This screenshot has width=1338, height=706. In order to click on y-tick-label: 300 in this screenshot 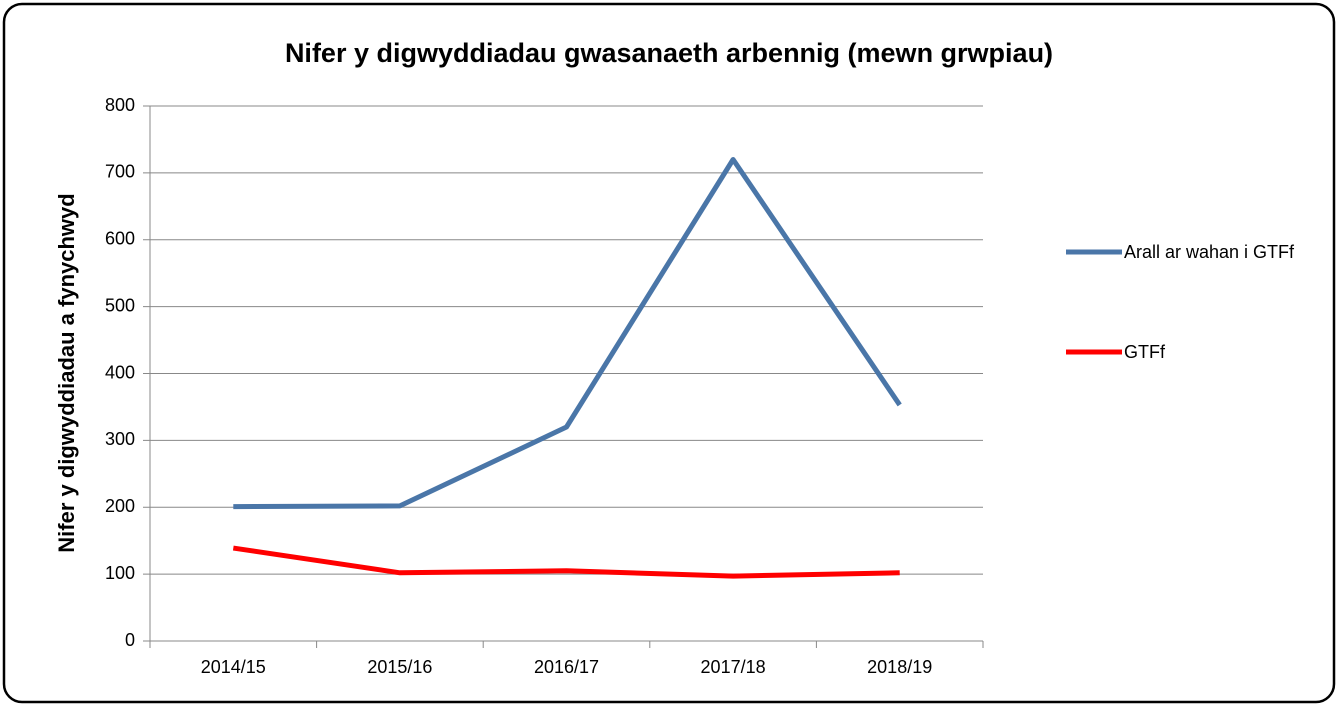, I will do `click(120, 439)`.